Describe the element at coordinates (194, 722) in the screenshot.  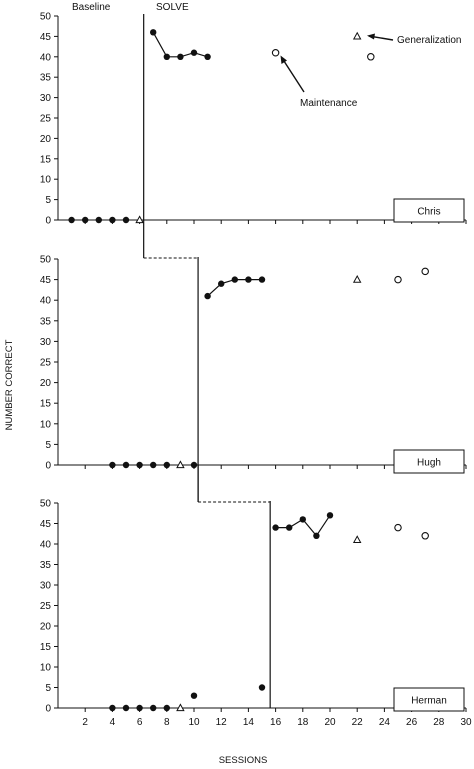
I see `x-tick-label: 10` at that location.